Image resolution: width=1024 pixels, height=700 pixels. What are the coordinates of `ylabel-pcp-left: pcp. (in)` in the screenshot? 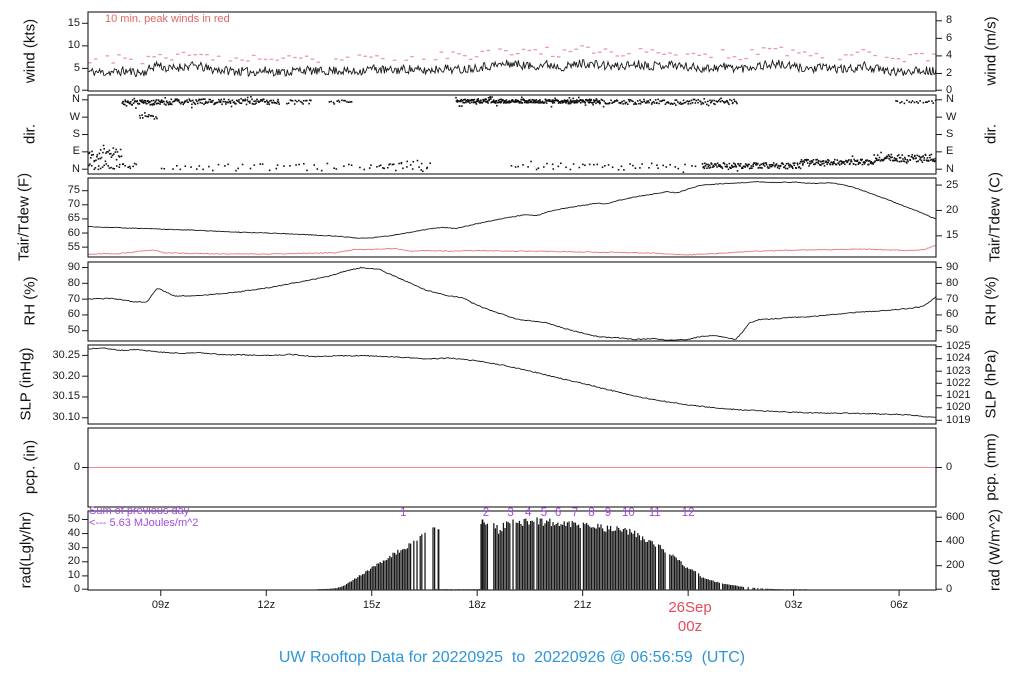 It's located at (30, 467).